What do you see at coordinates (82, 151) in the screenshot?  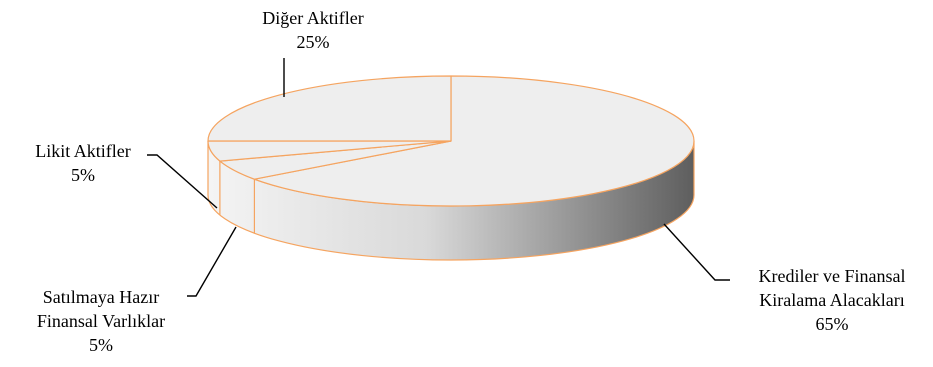 I see `slice-name-2: Likit Aktifler` at bounding box center [82, 151].